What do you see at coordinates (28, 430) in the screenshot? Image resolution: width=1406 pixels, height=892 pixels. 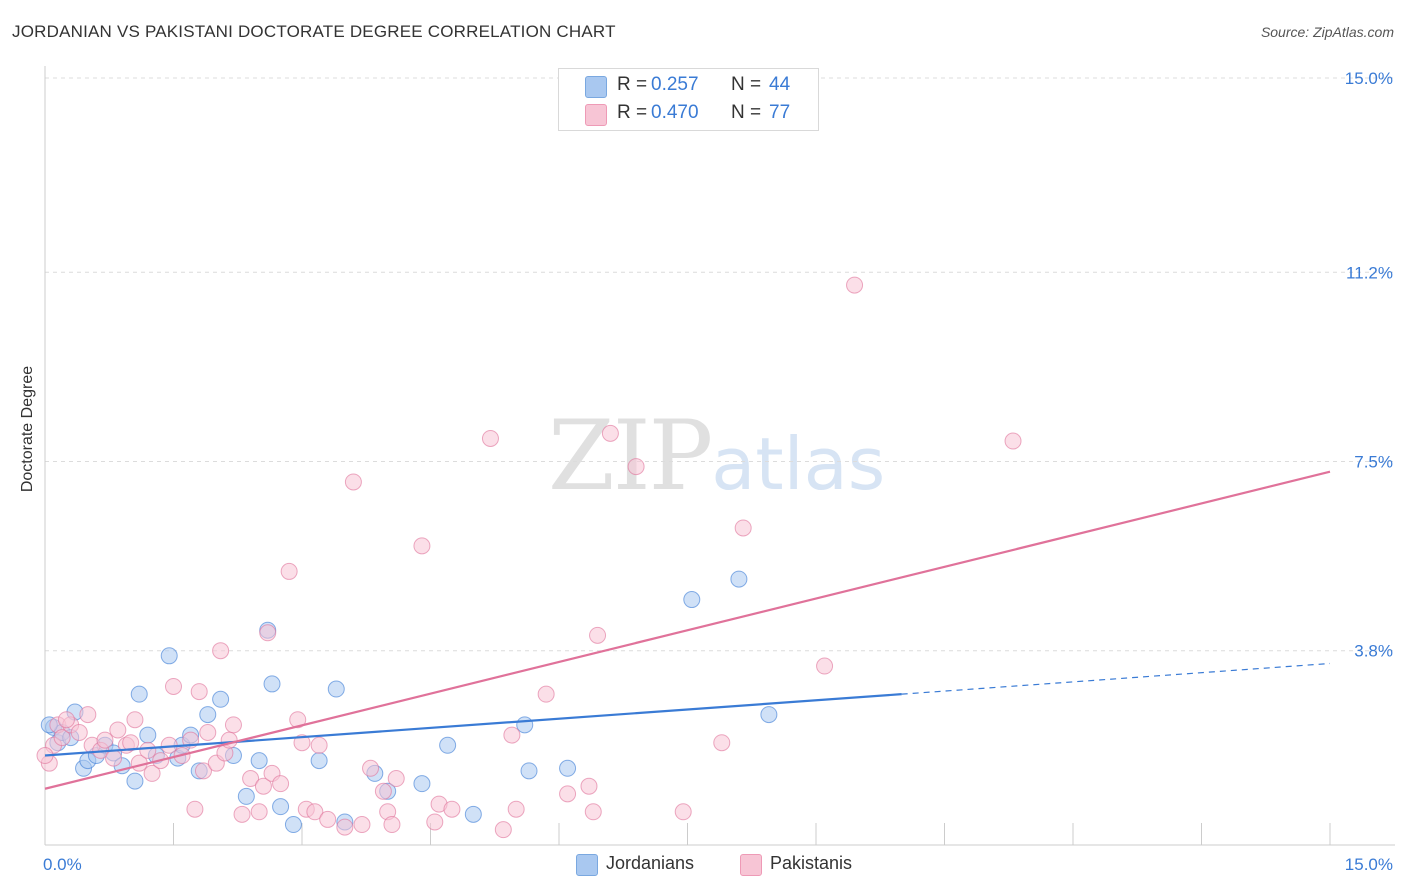 I see `y-axis-title-wrap: Doctorate Degree` at bounding box center [28, 430].